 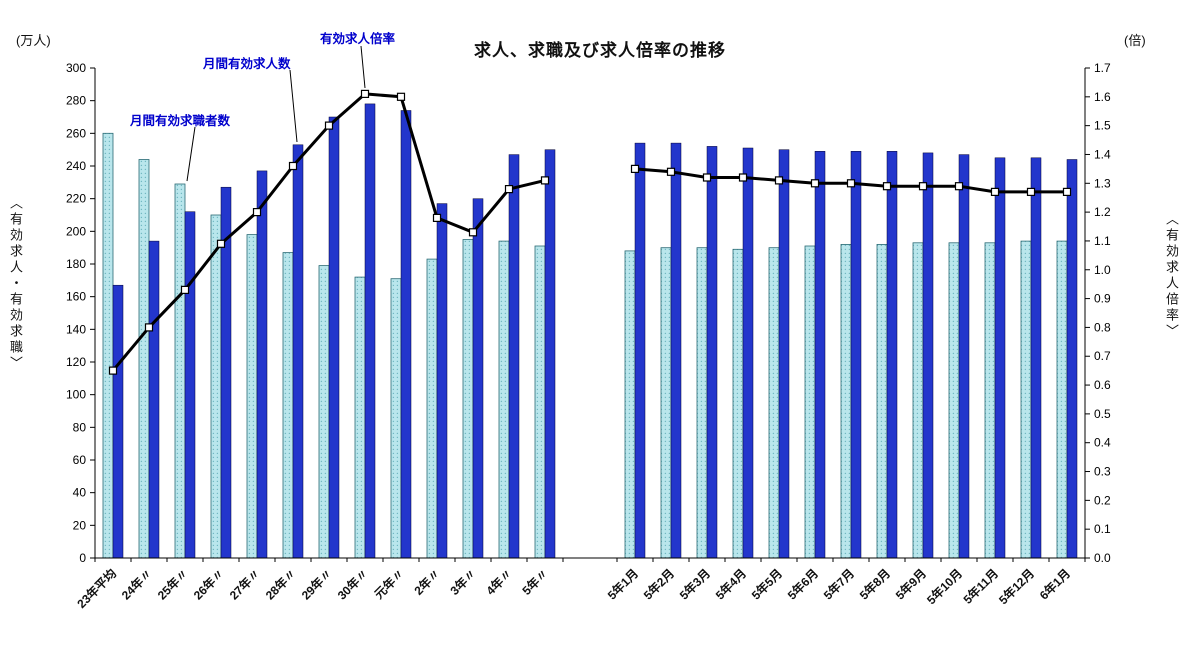 I want to click on svg-text: 5年〃, so click(x=535, y=582).